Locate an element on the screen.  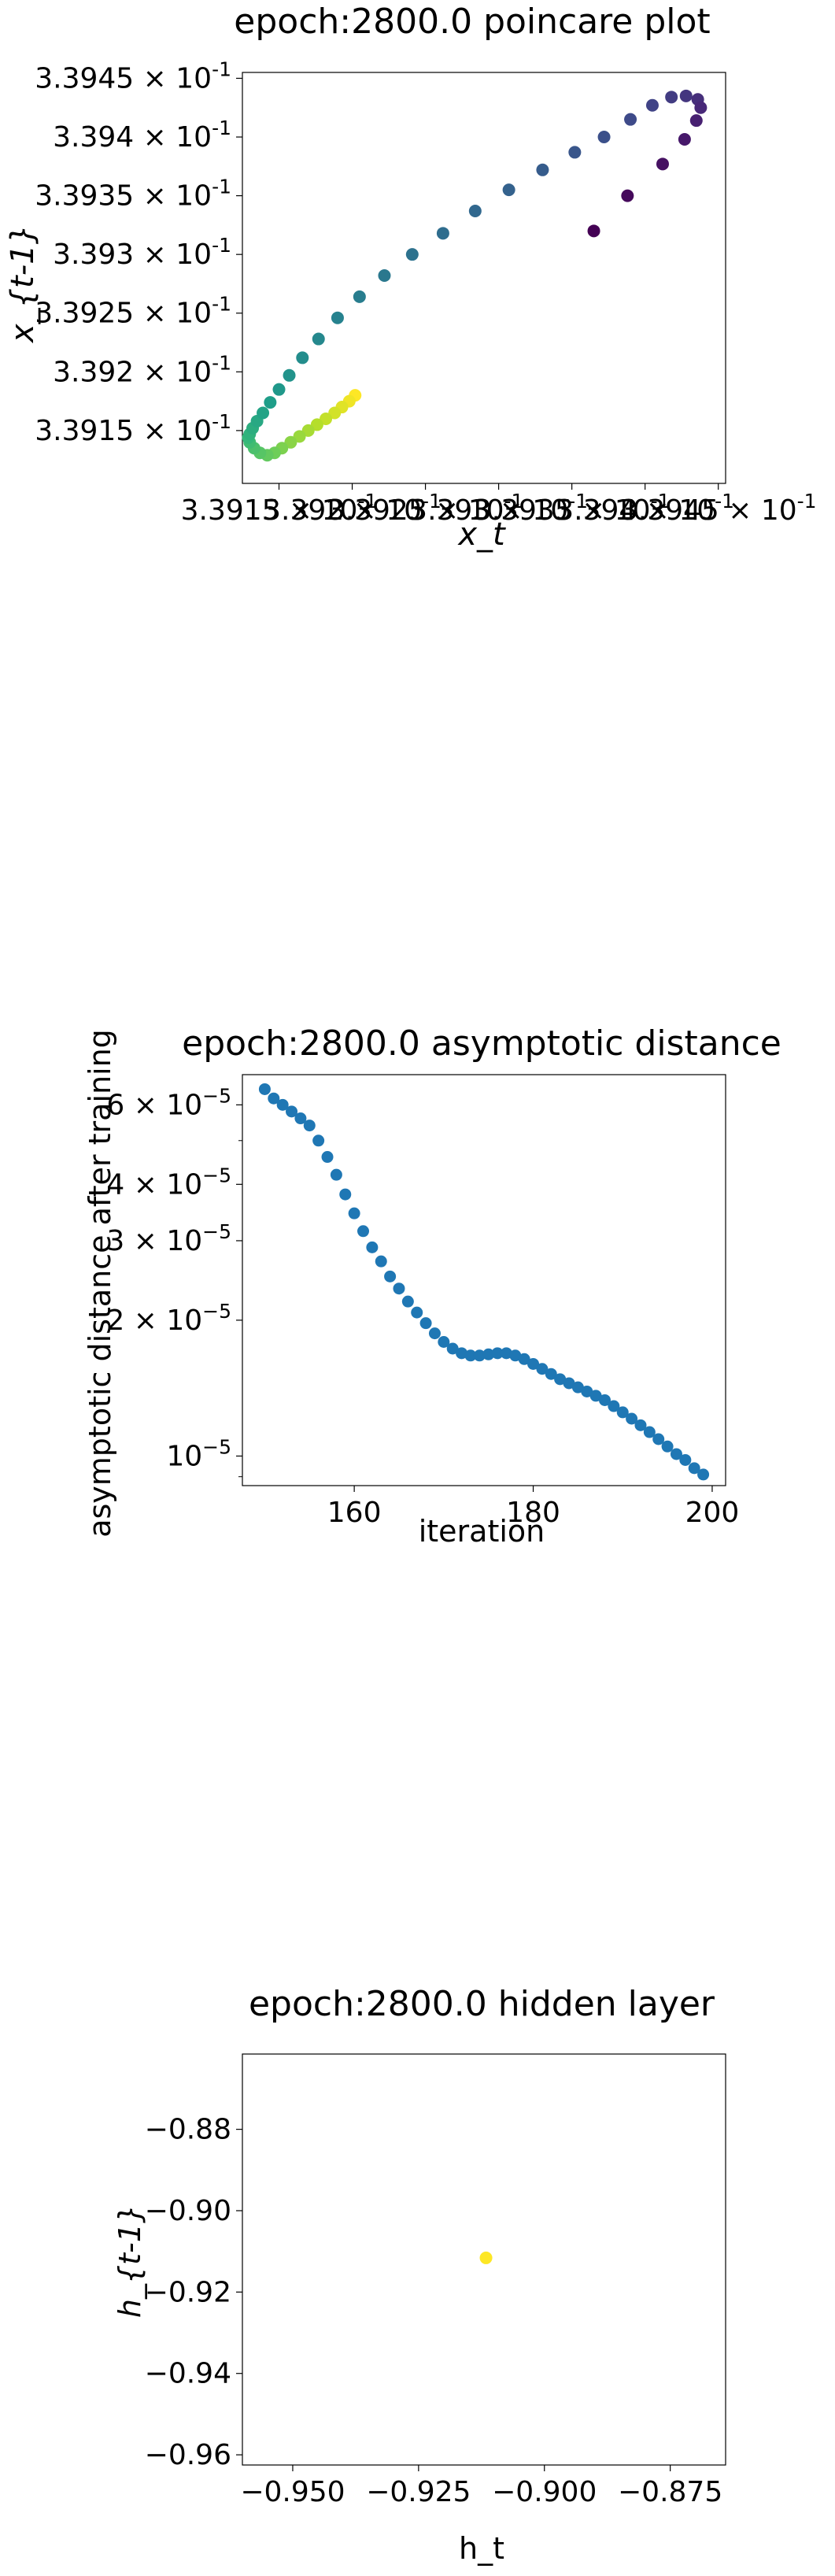
x-tick-label: 3.393 × 10⁻¹ is located at coordinates (499, 508).